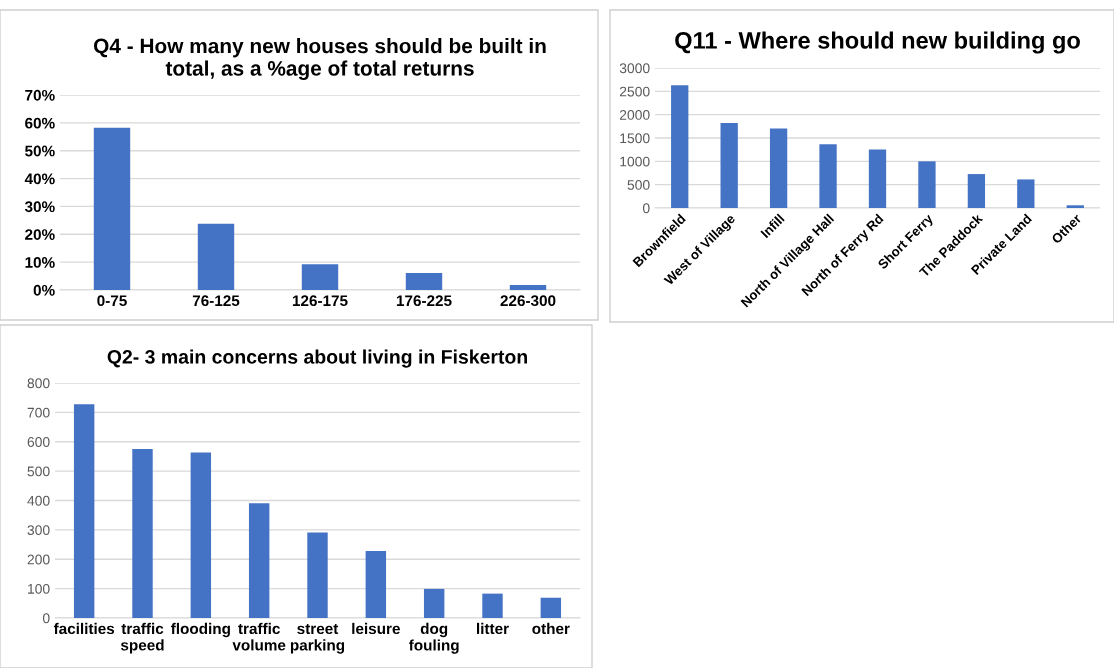 This screenshot has height=668, width=1114. I want to click on y-tick-label: 50%, so click(40, 151).